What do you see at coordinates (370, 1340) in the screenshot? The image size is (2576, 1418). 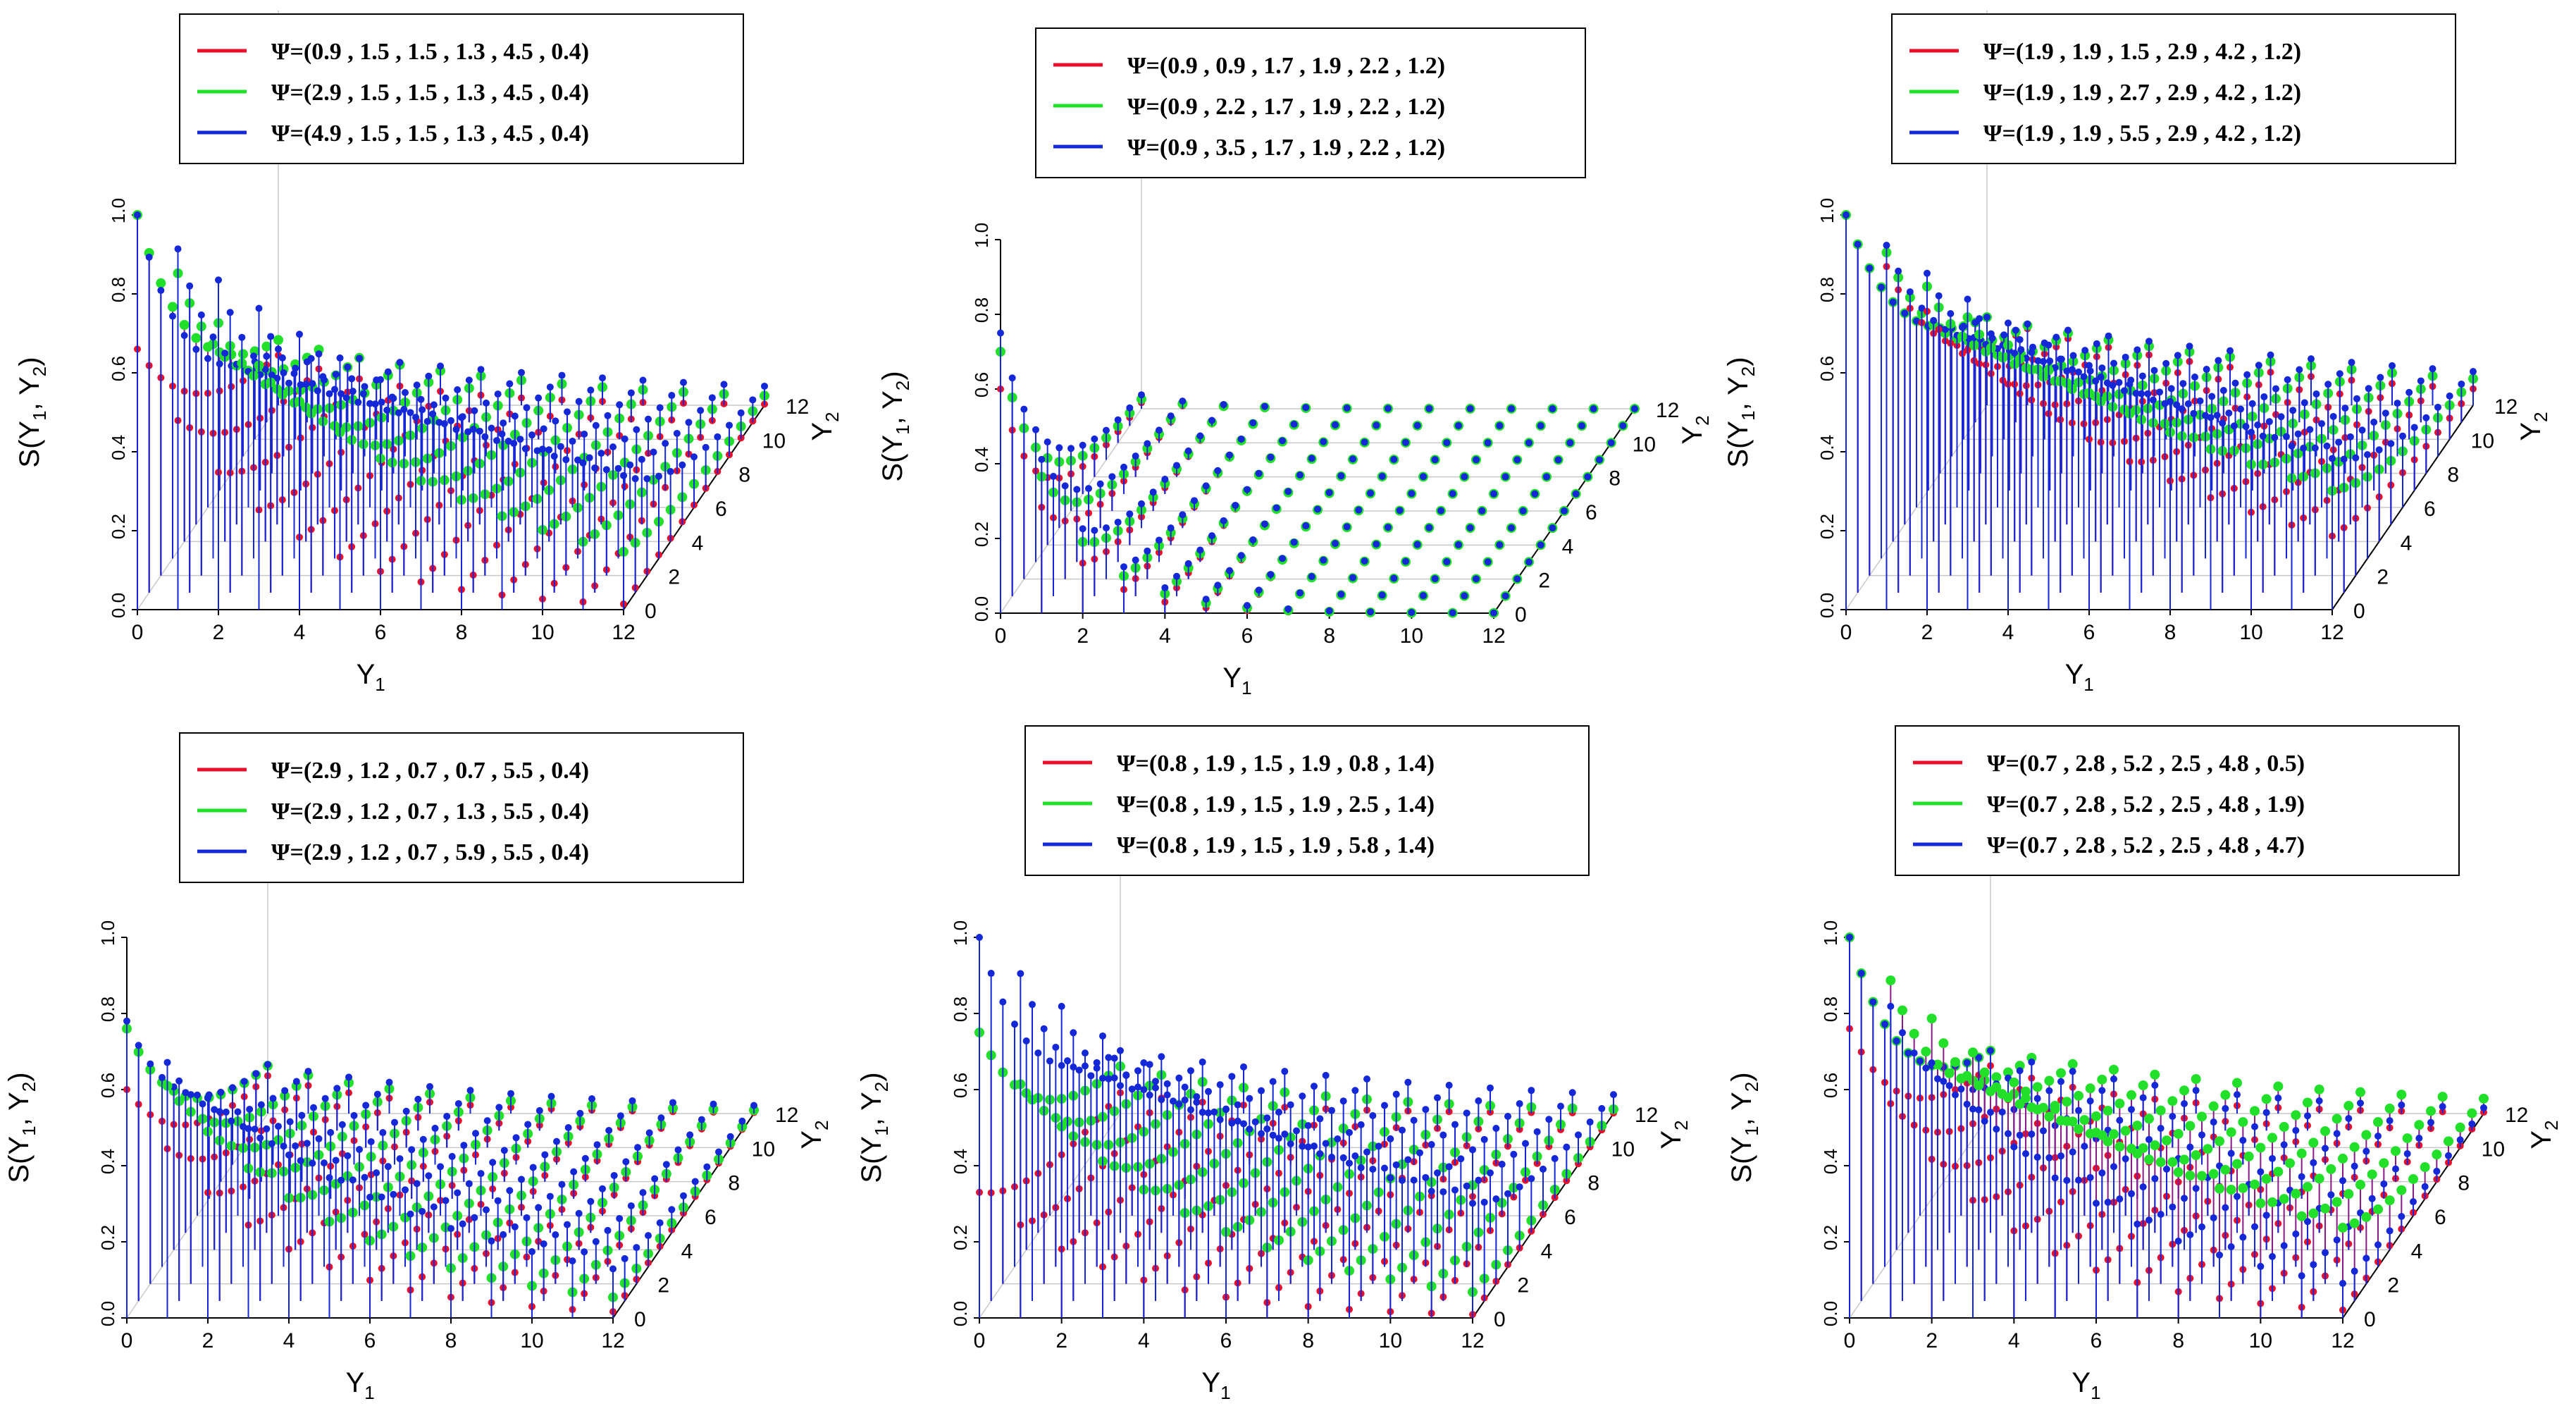 I see `x-tick-label: 6` at bounding box center [370, 1340].